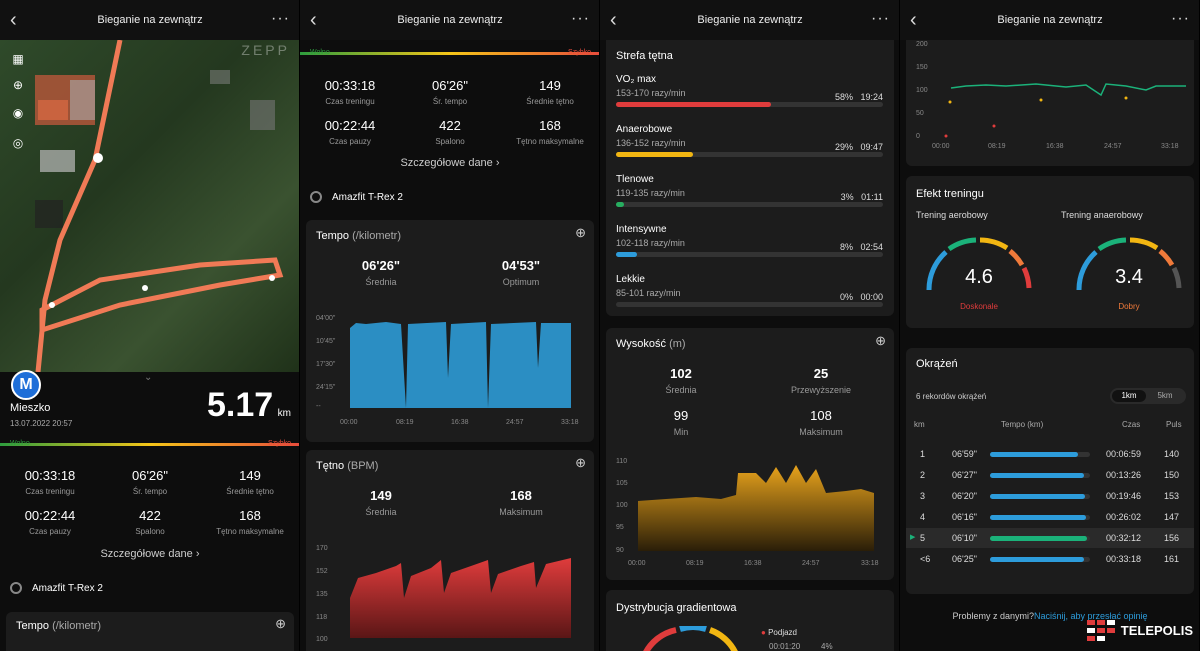 This screenshot has width=1200, height=651. I want to click on pace-ytick: 24'15", so click(326, 387).